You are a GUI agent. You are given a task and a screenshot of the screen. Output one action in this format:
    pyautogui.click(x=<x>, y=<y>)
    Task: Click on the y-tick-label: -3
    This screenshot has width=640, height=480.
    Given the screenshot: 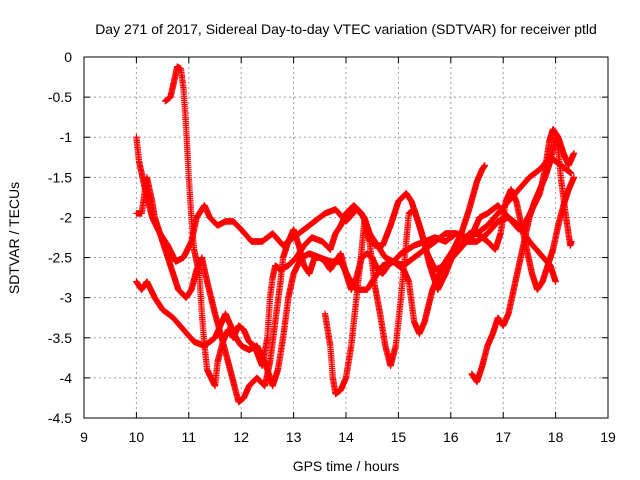 What is the action you would take?
    pyautogui.click(x=66, y=298)
    